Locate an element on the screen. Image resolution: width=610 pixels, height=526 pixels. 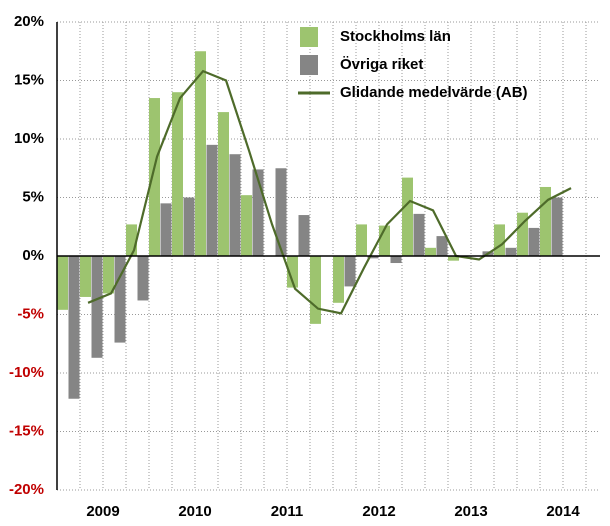
x-tick-label: 2009 is located at coordinates (102, 511).